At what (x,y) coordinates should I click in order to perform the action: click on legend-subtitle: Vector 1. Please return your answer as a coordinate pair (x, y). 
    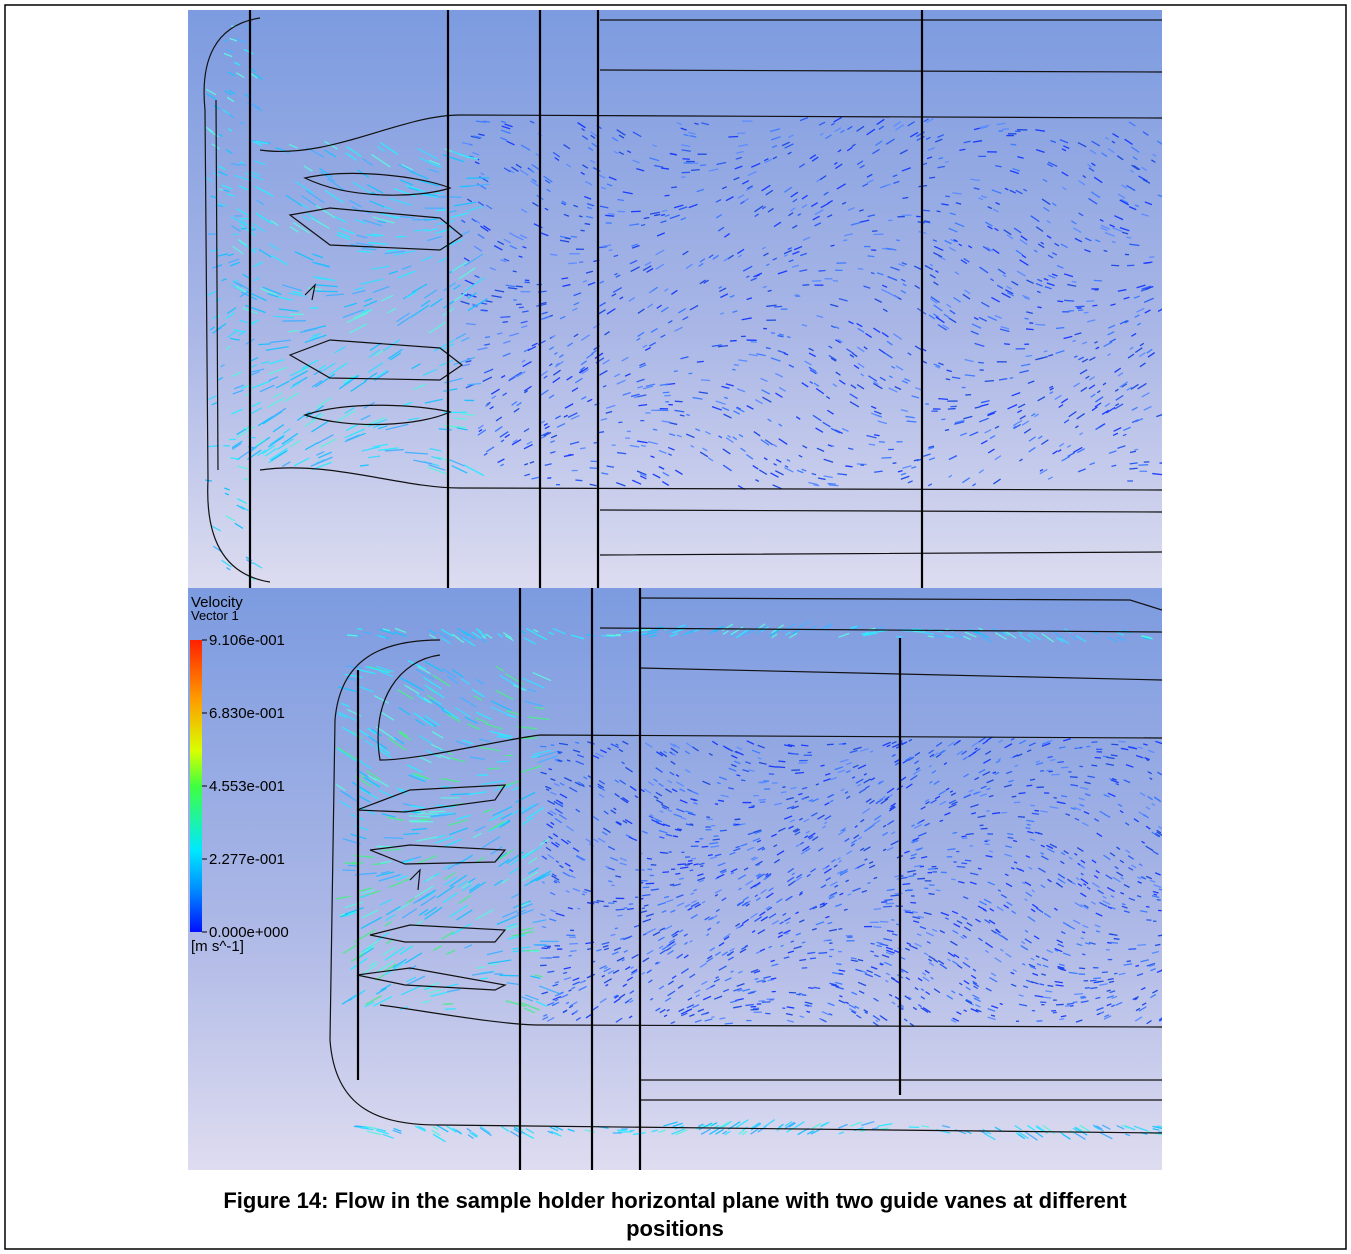
    Looking at the image, I should click on (215, 615).